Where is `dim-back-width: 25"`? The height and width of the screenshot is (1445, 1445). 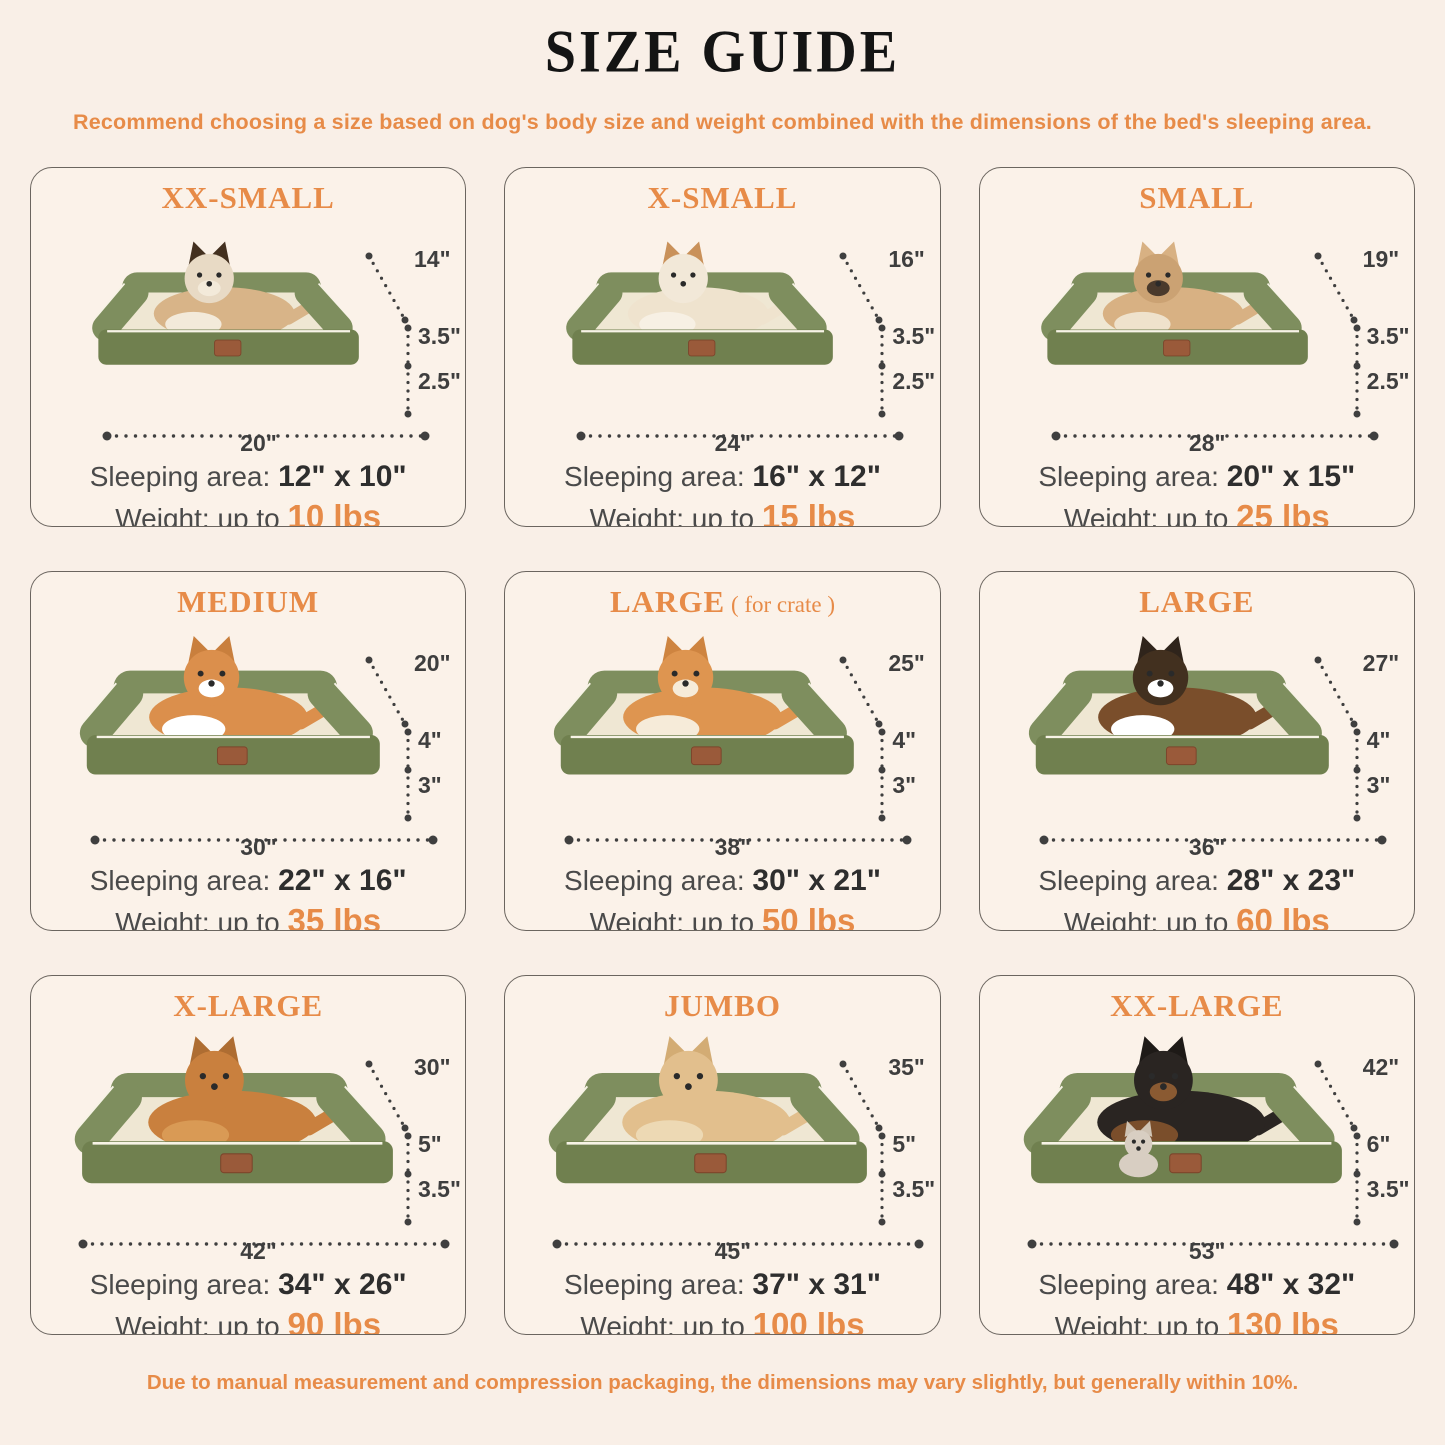 dim-back-width: 25" is located at coordinates (906, 663).